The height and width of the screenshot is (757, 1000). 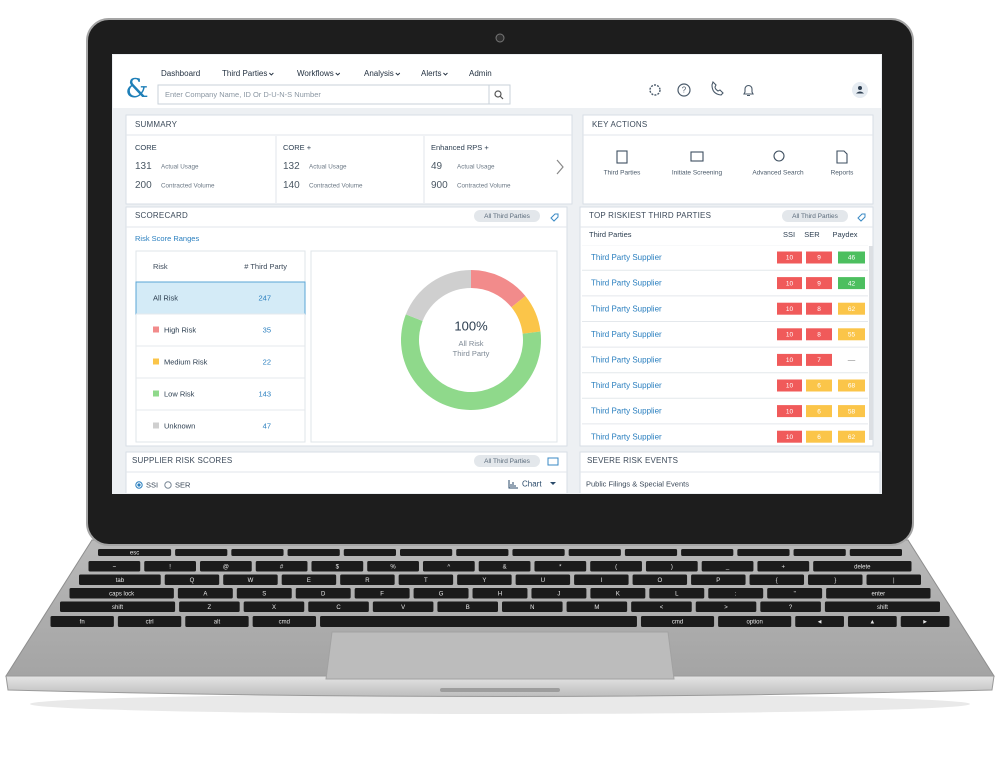 What do you see at coordinates (778, 173) in the screenshot?
I see `key-action-label: Advanced Search` at bounding box center [778, 173].